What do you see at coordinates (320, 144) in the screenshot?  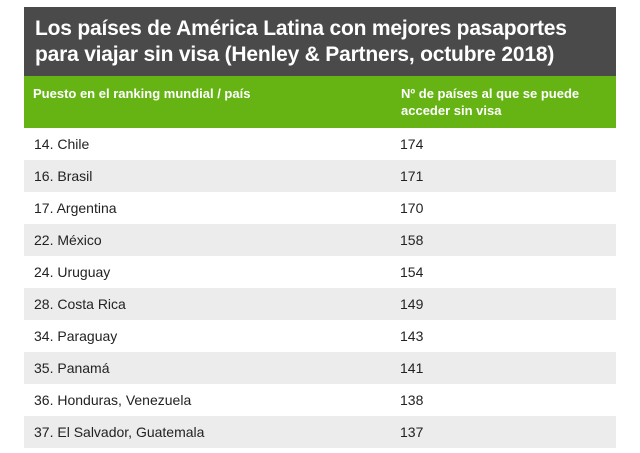 I see `table-row: 14. Chile 174` at bounding box center [320, 144].